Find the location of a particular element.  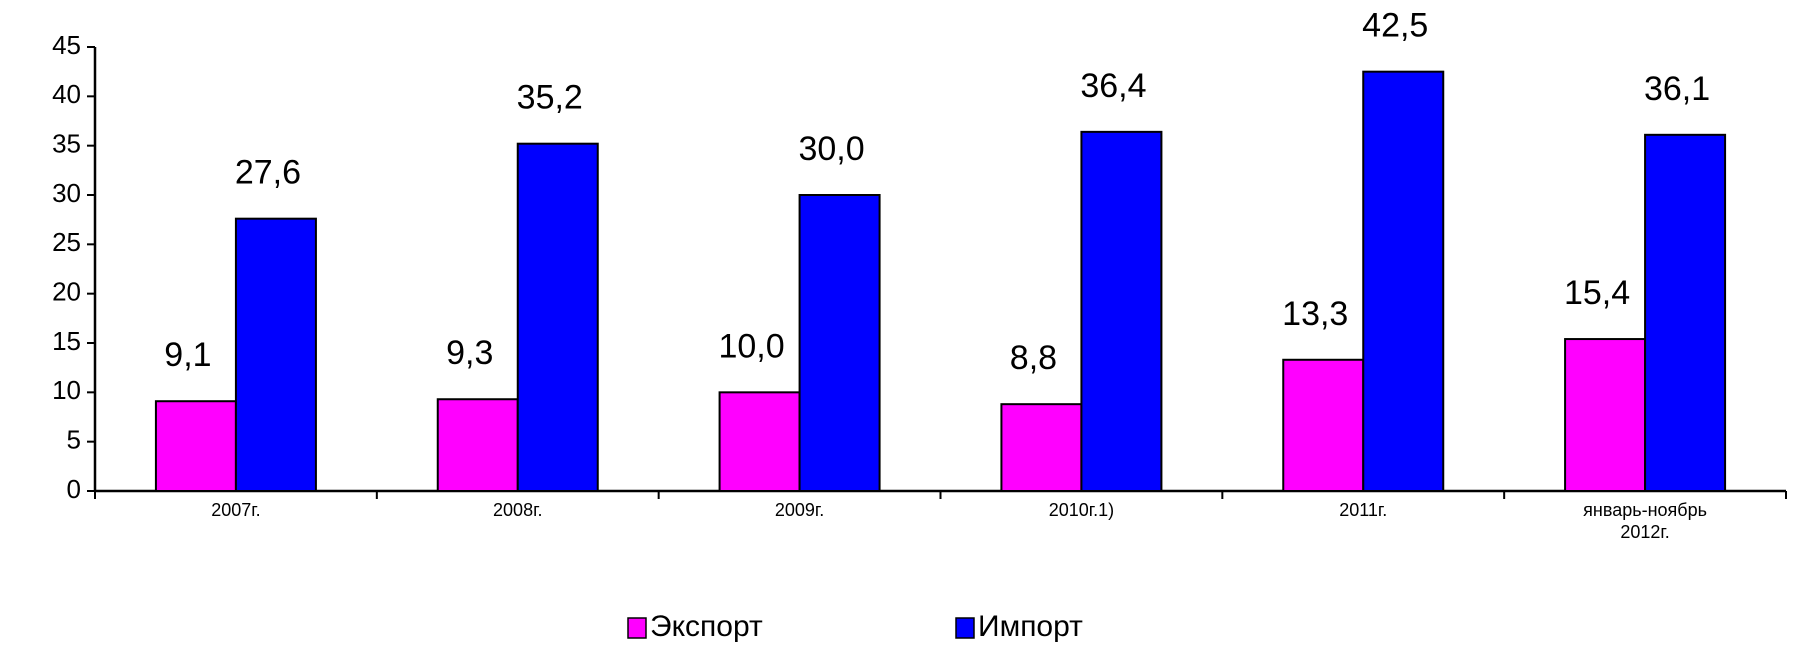

value-label: 8,8 is located at coordinates (1033, 358).